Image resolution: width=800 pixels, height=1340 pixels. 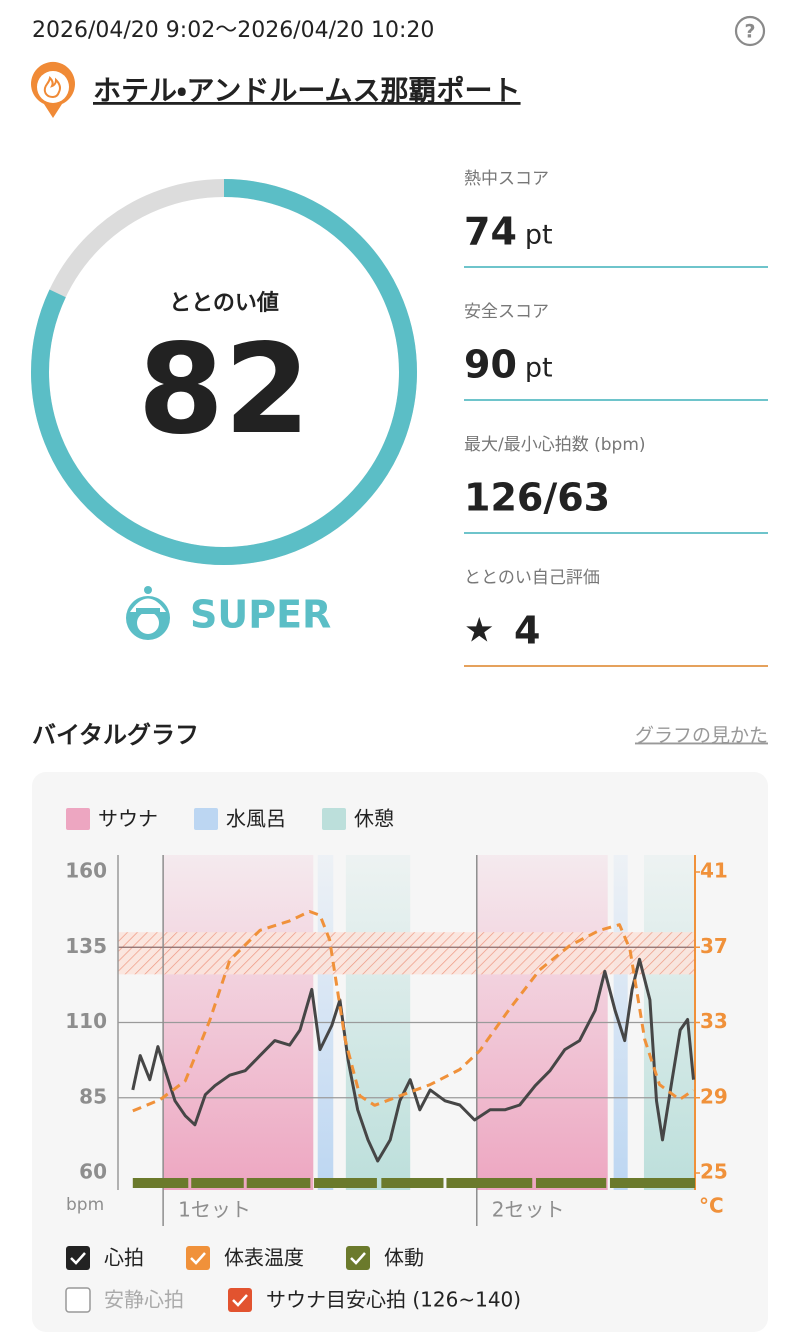 I want to click on legend-checkbox: 心拍, so click(x=105, y=1258).